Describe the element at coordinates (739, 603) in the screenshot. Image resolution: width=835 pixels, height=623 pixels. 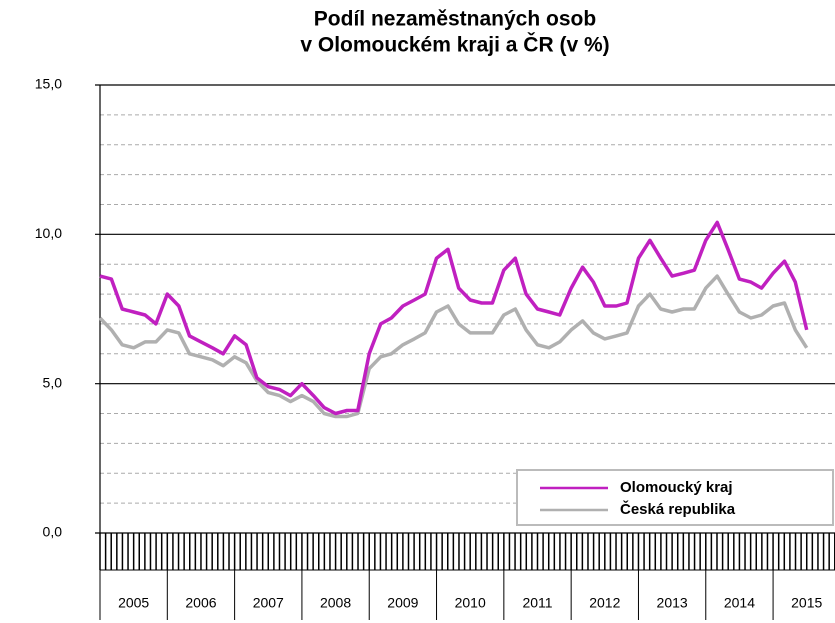
I see `x-tick-label: 2014` at that location.